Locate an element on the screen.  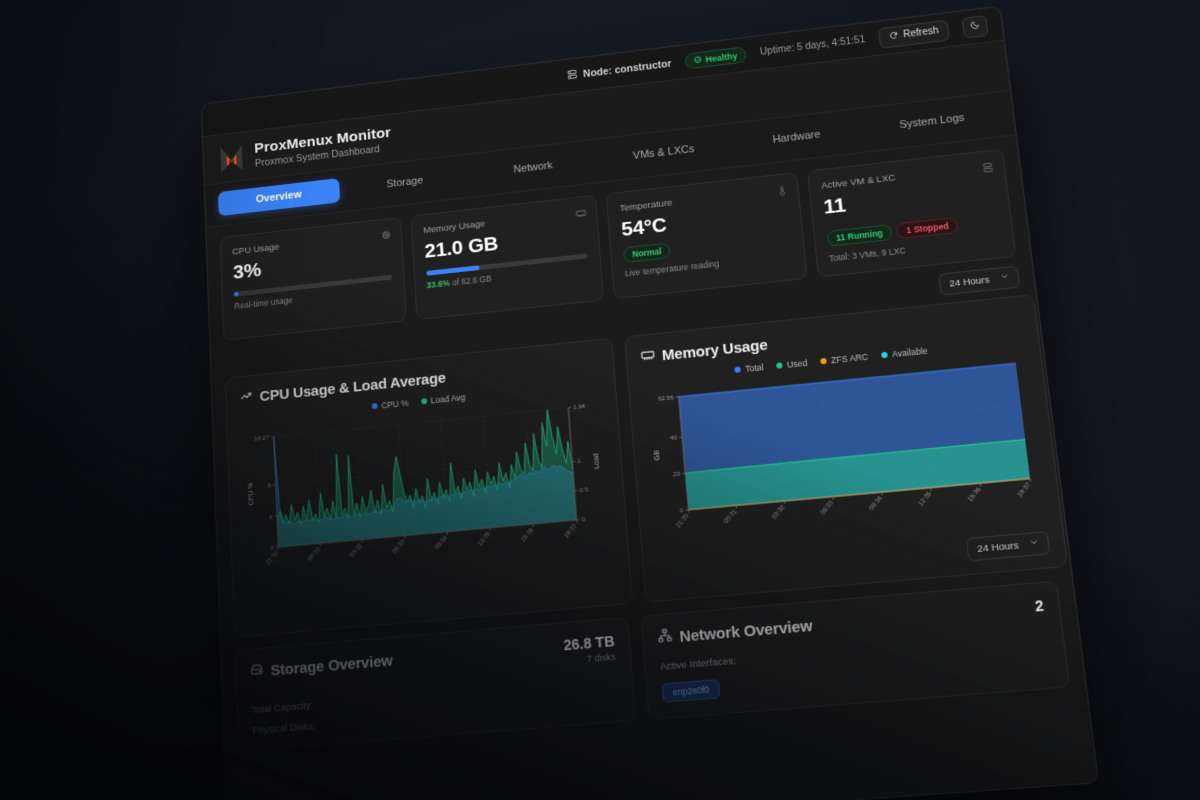
time-range-select-2: 24 Hours is located at coordinates (1008, 546).